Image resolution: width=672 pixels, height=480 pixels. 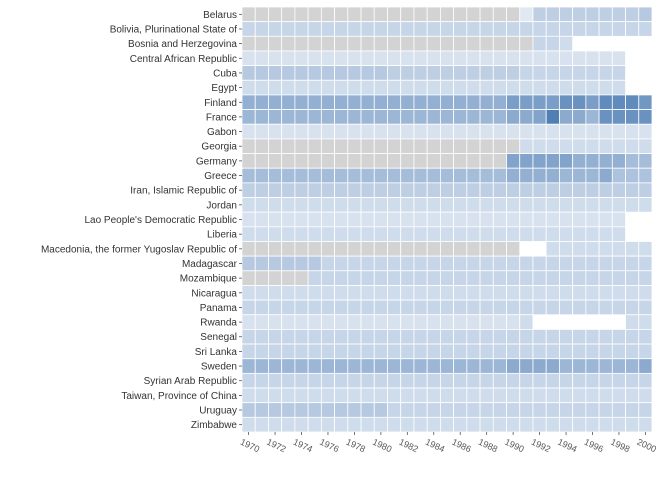 I want to click on y-tick-label: Zimbabwe, so click(x=214, y=425).